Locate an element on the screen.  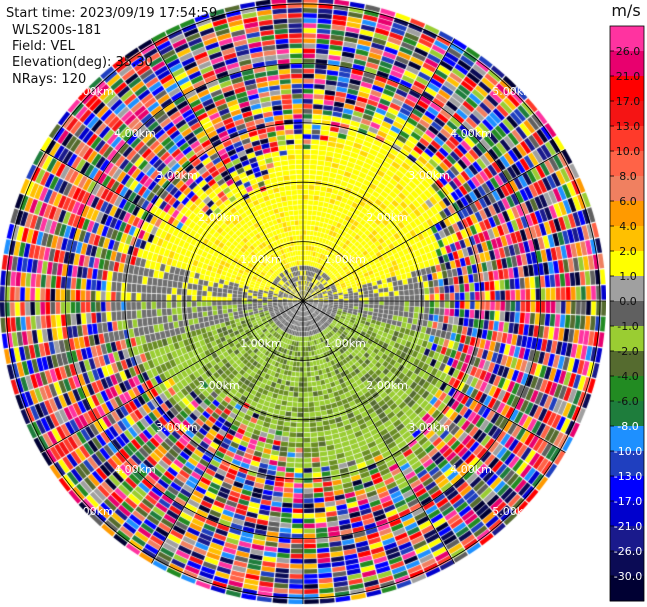
colorbar-tick-label: 17.0 is located at coordinates (628, 101).